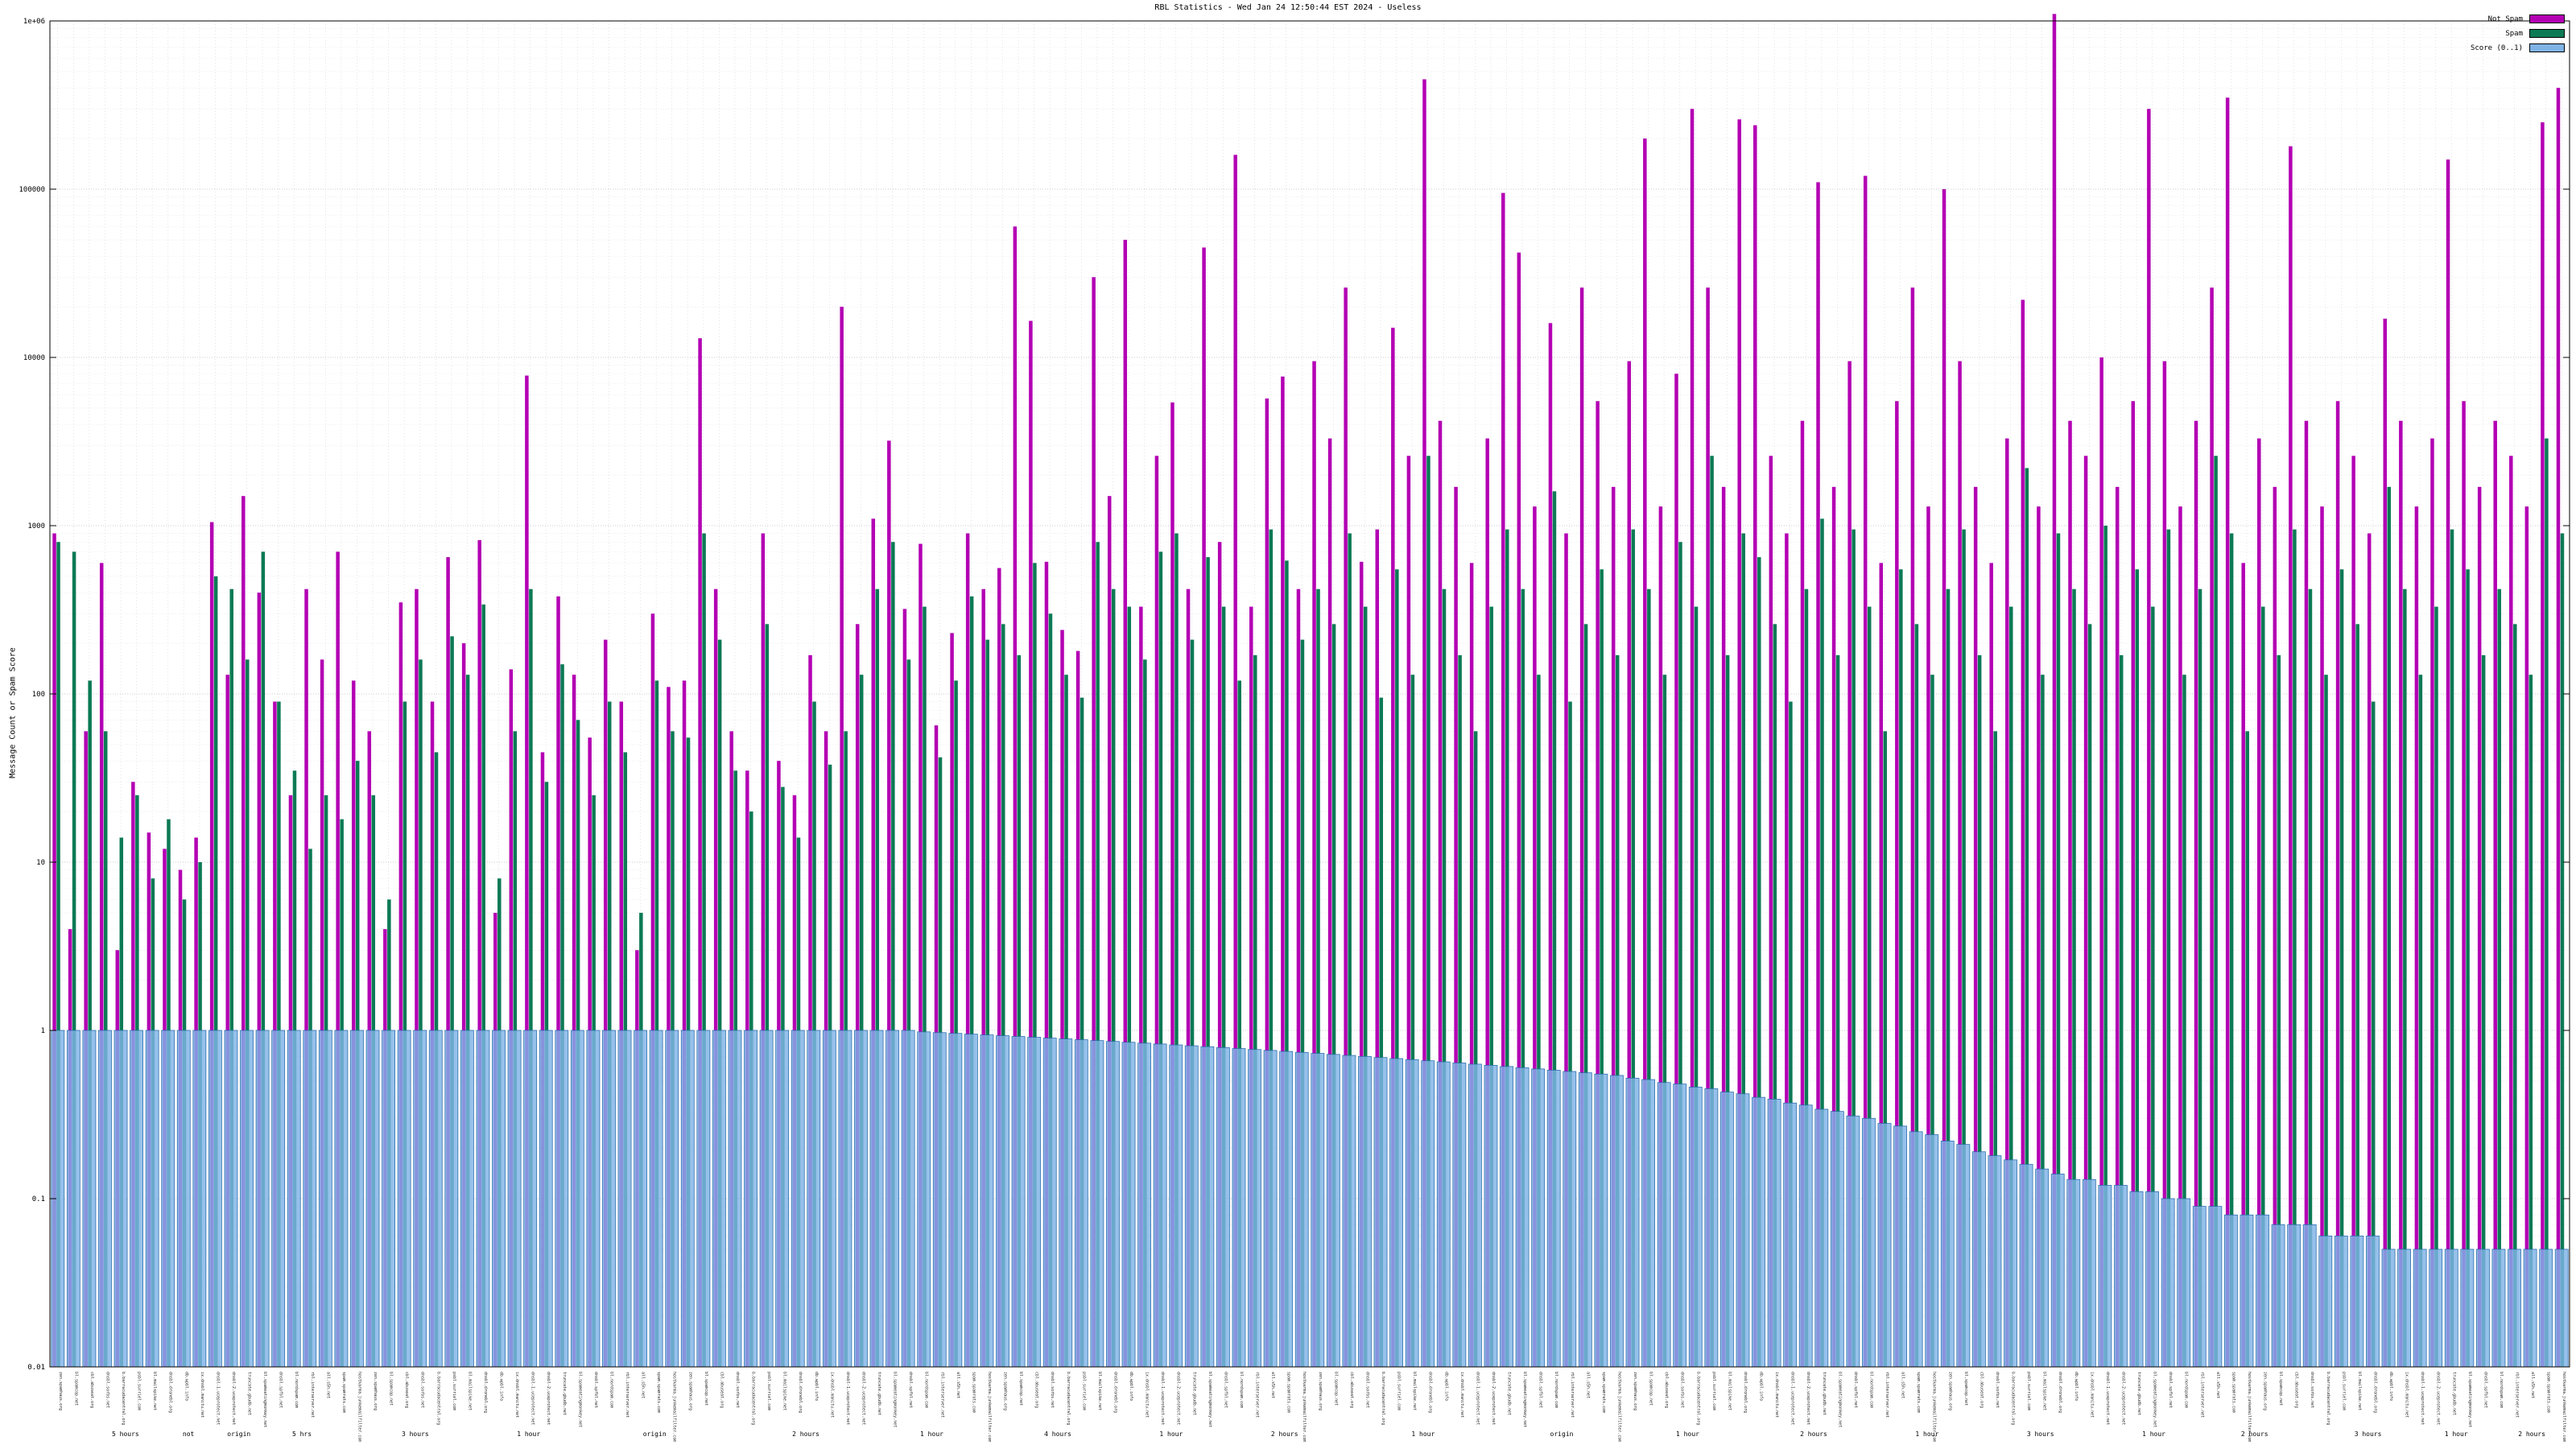 This screenshot has width=2576, height=1449. What do you see at coordinates (2547, 33) in the screenshot?
I see `spam-swatch-icon` at bounding box center [2547, 33].